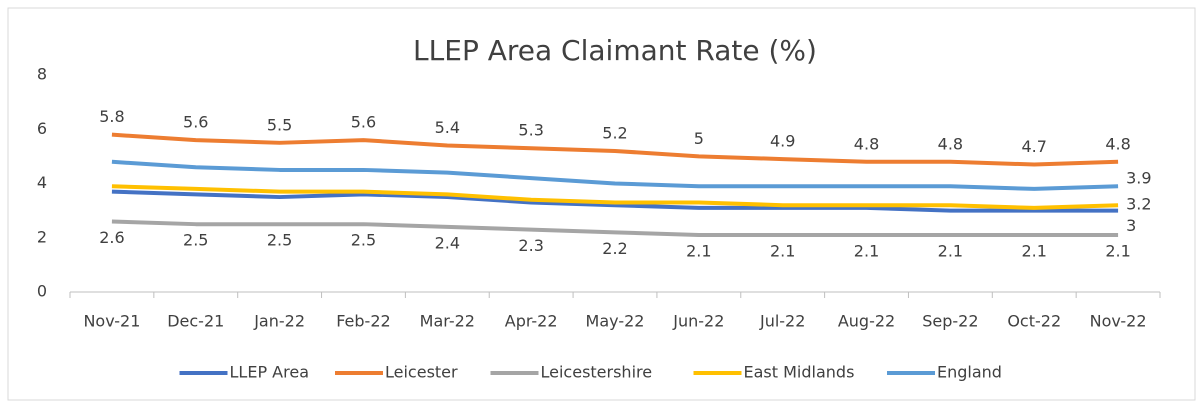 The width and height of the screenshot is (1203, 412). What do you see at coordinates (614, 132) in the screenshot?
I see `data-label: 5.2` at bounding box center [614, 132].